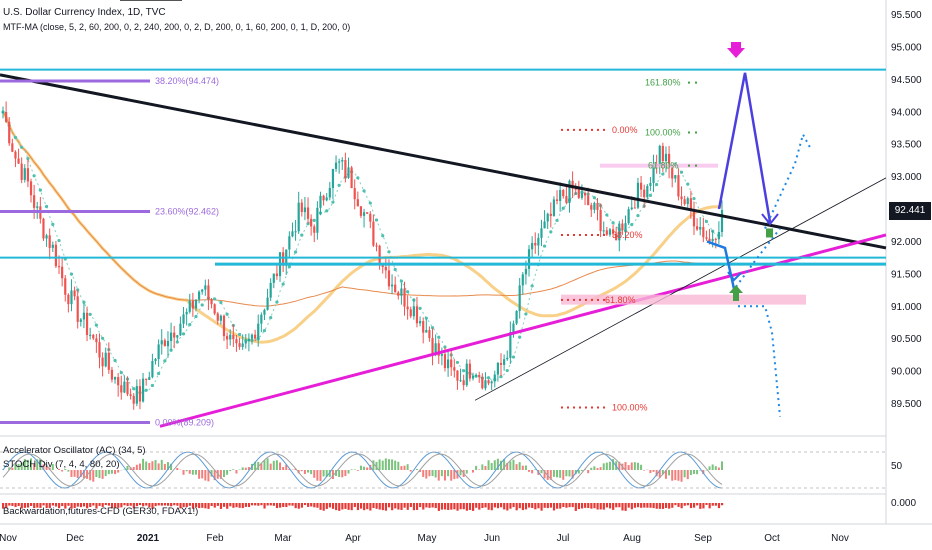 This screenshot has width=932, height=550. Describe the element at coordinates (283, 538) in the screenshot. I see `x-tick-label: Mar` at that location.